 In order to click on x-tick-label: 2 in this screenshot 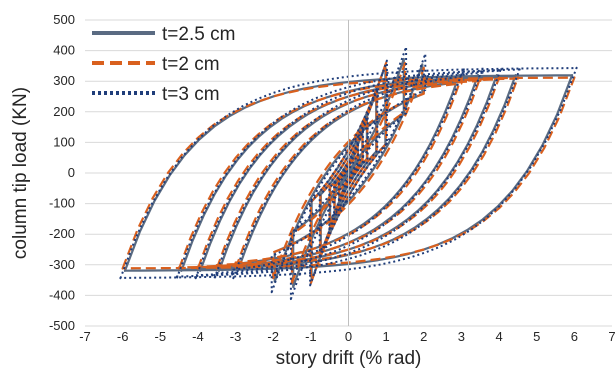, I will do `click(423, 336)`.